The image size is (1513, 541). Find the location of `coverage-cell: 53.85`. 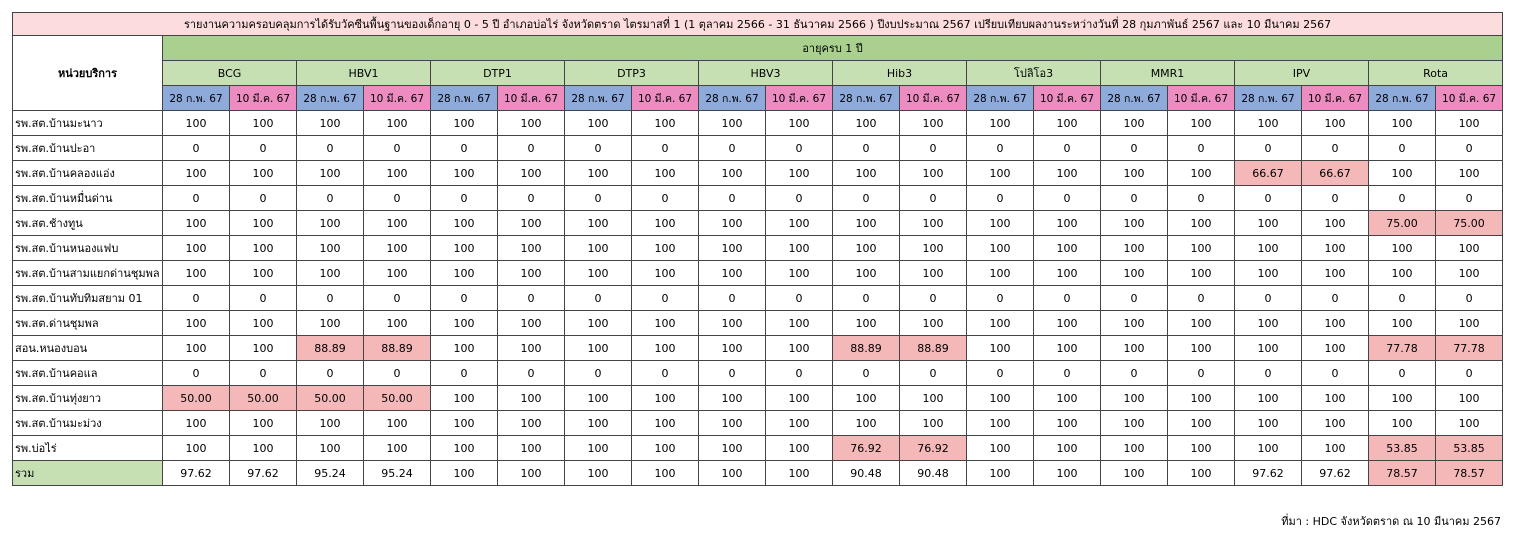

coverage-cell: 53.85 is located at coordinates (1402, 448).